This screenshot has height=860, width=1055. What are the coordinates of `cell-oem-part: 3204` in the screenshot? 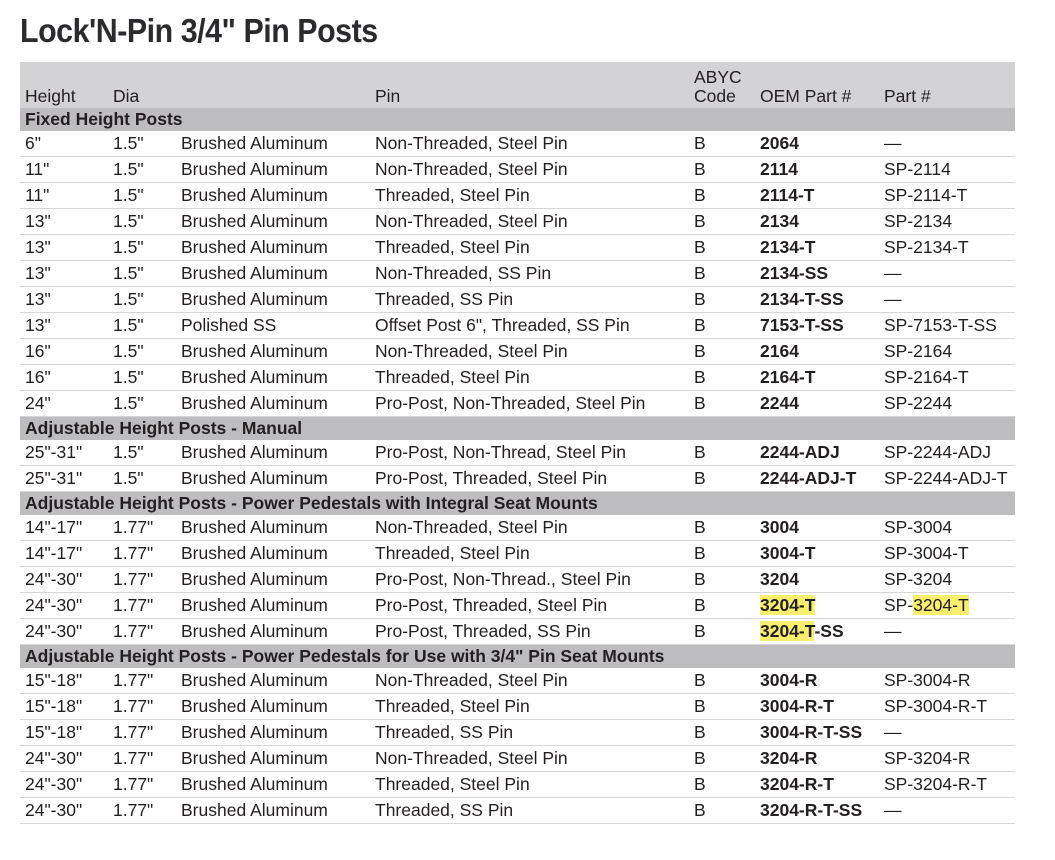 It's located at (817, 579).